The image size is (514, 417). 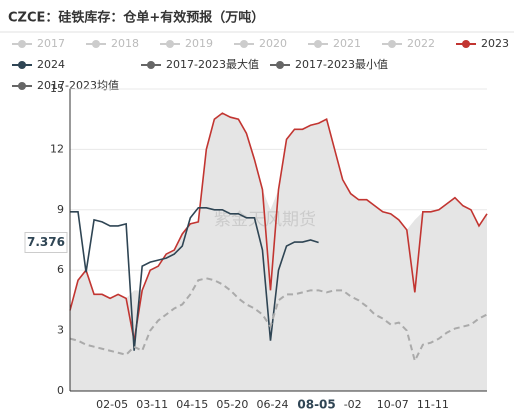 What do you see at coordinates (60, 209) in the screenshot?
I see `y-tick-label: 9` at bounding box center [60, 209].